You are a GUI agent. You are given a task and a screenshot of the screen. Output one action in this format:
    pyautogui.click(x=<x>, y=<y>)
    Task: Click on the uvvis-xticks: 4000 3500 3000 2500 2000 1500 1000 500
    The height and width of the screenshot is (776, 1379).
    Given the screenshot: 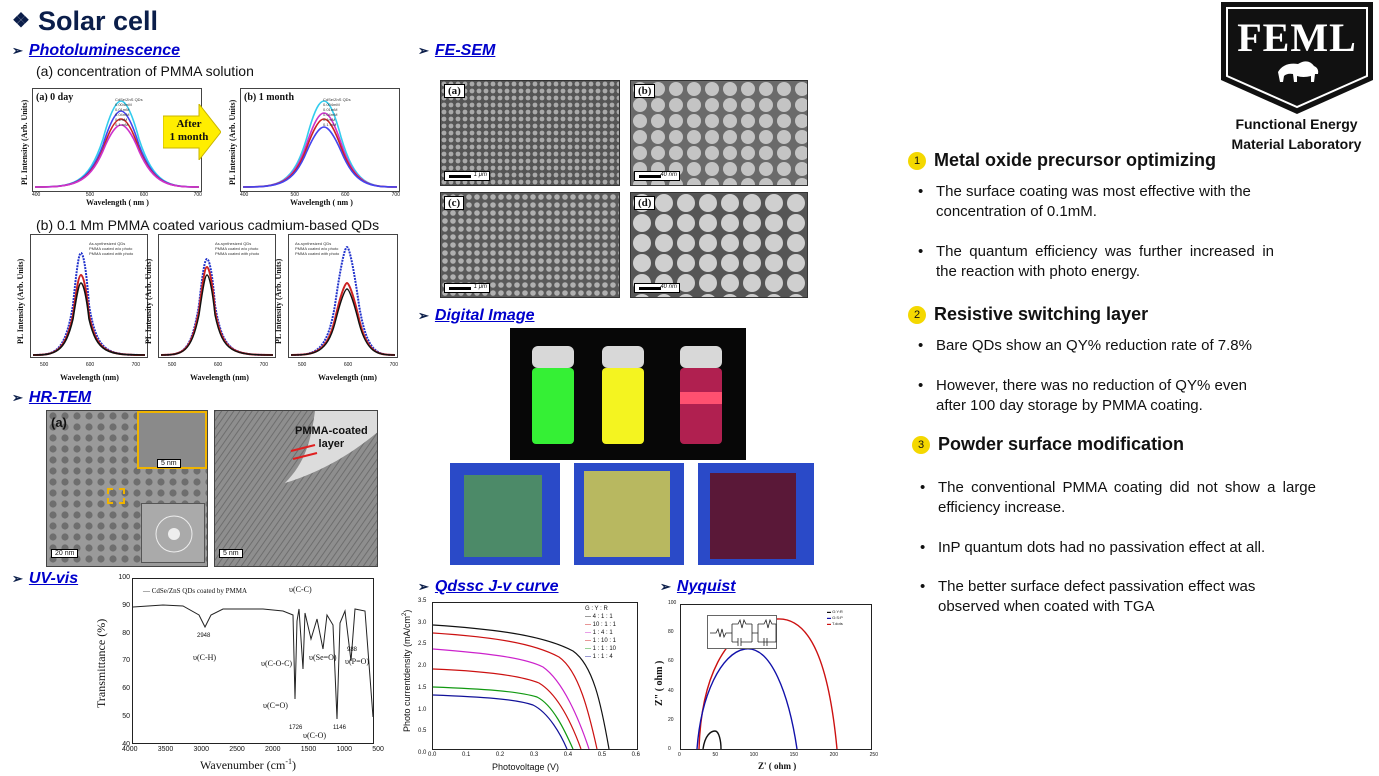 What is the action you would take?
    pyautogui.click(x=253, y=749)
    